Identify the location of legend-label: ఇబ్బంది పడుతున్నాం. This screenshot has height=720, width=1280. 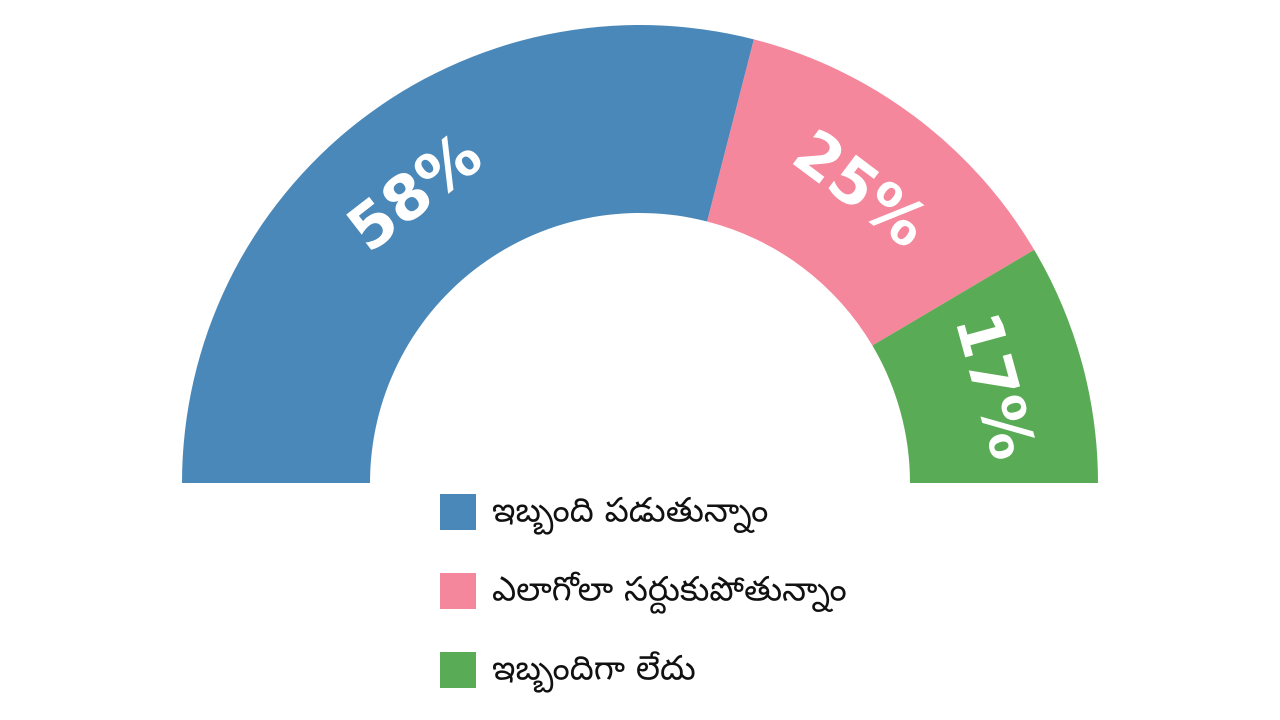
(630, 513).